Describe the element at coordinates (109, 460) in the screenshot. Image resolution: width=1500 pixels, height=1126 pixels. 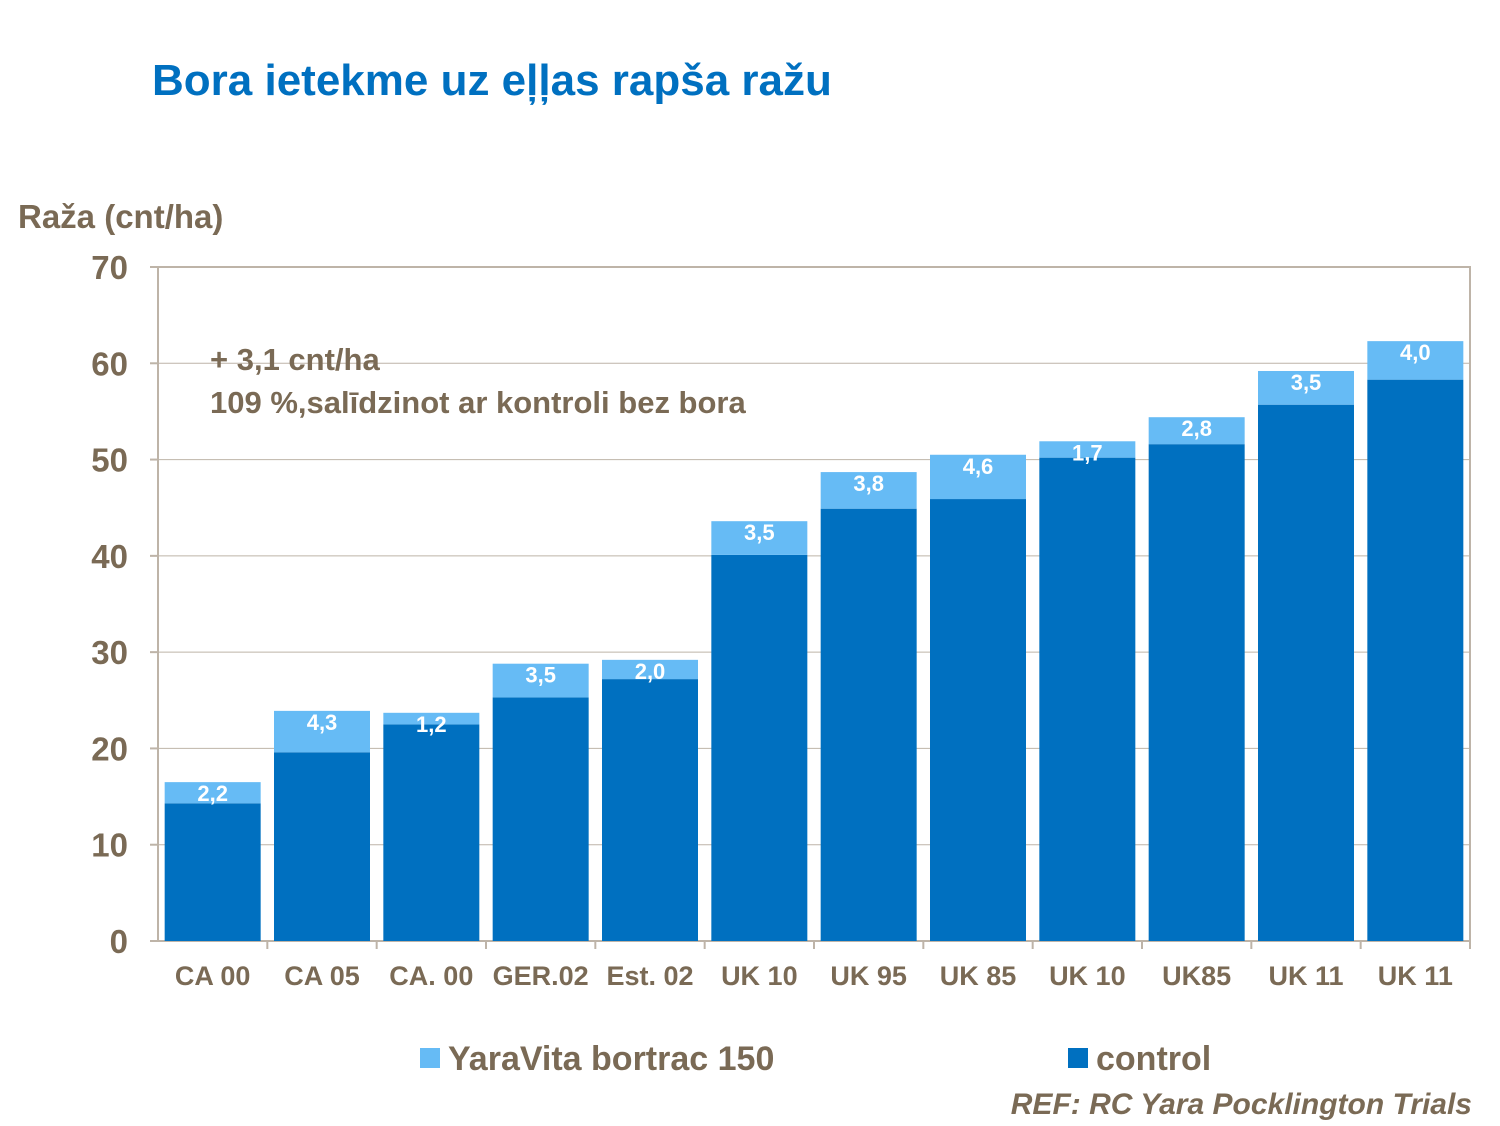
I see `y-tick-label: 50` at that location.